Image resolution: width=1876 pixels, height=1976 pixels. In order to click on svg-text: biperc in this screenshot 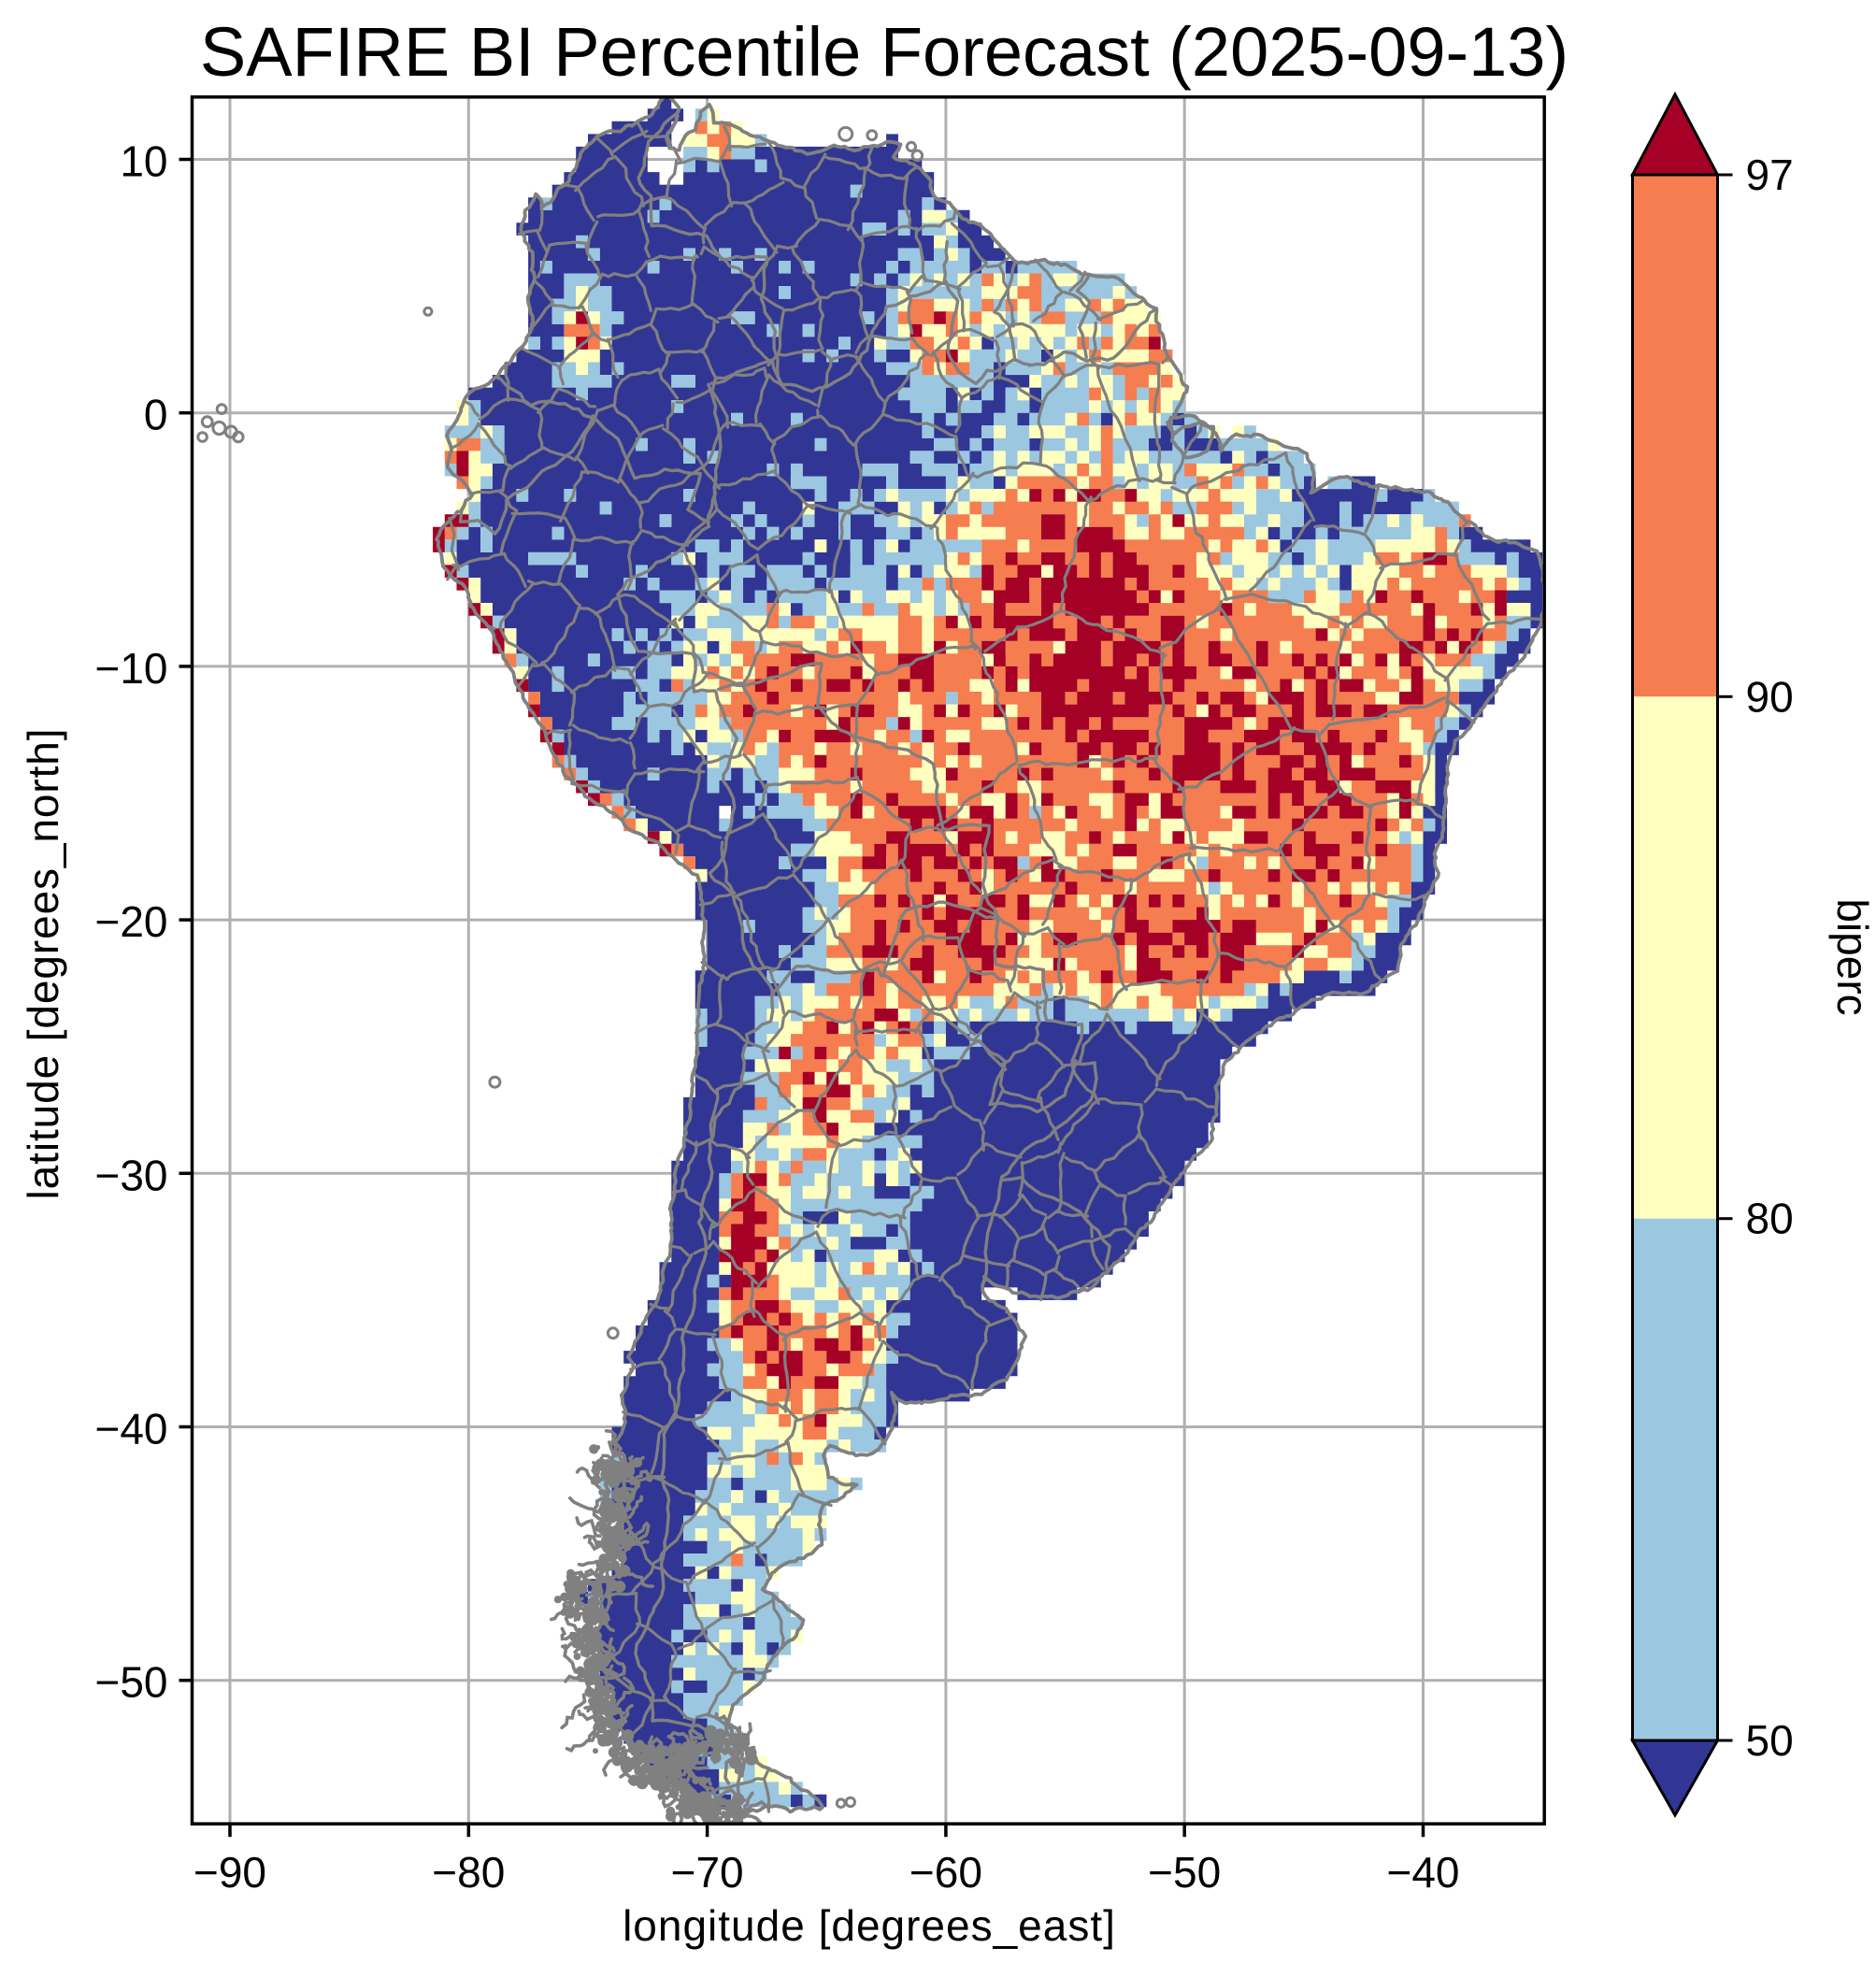, I will do `click(1852, 956)`.